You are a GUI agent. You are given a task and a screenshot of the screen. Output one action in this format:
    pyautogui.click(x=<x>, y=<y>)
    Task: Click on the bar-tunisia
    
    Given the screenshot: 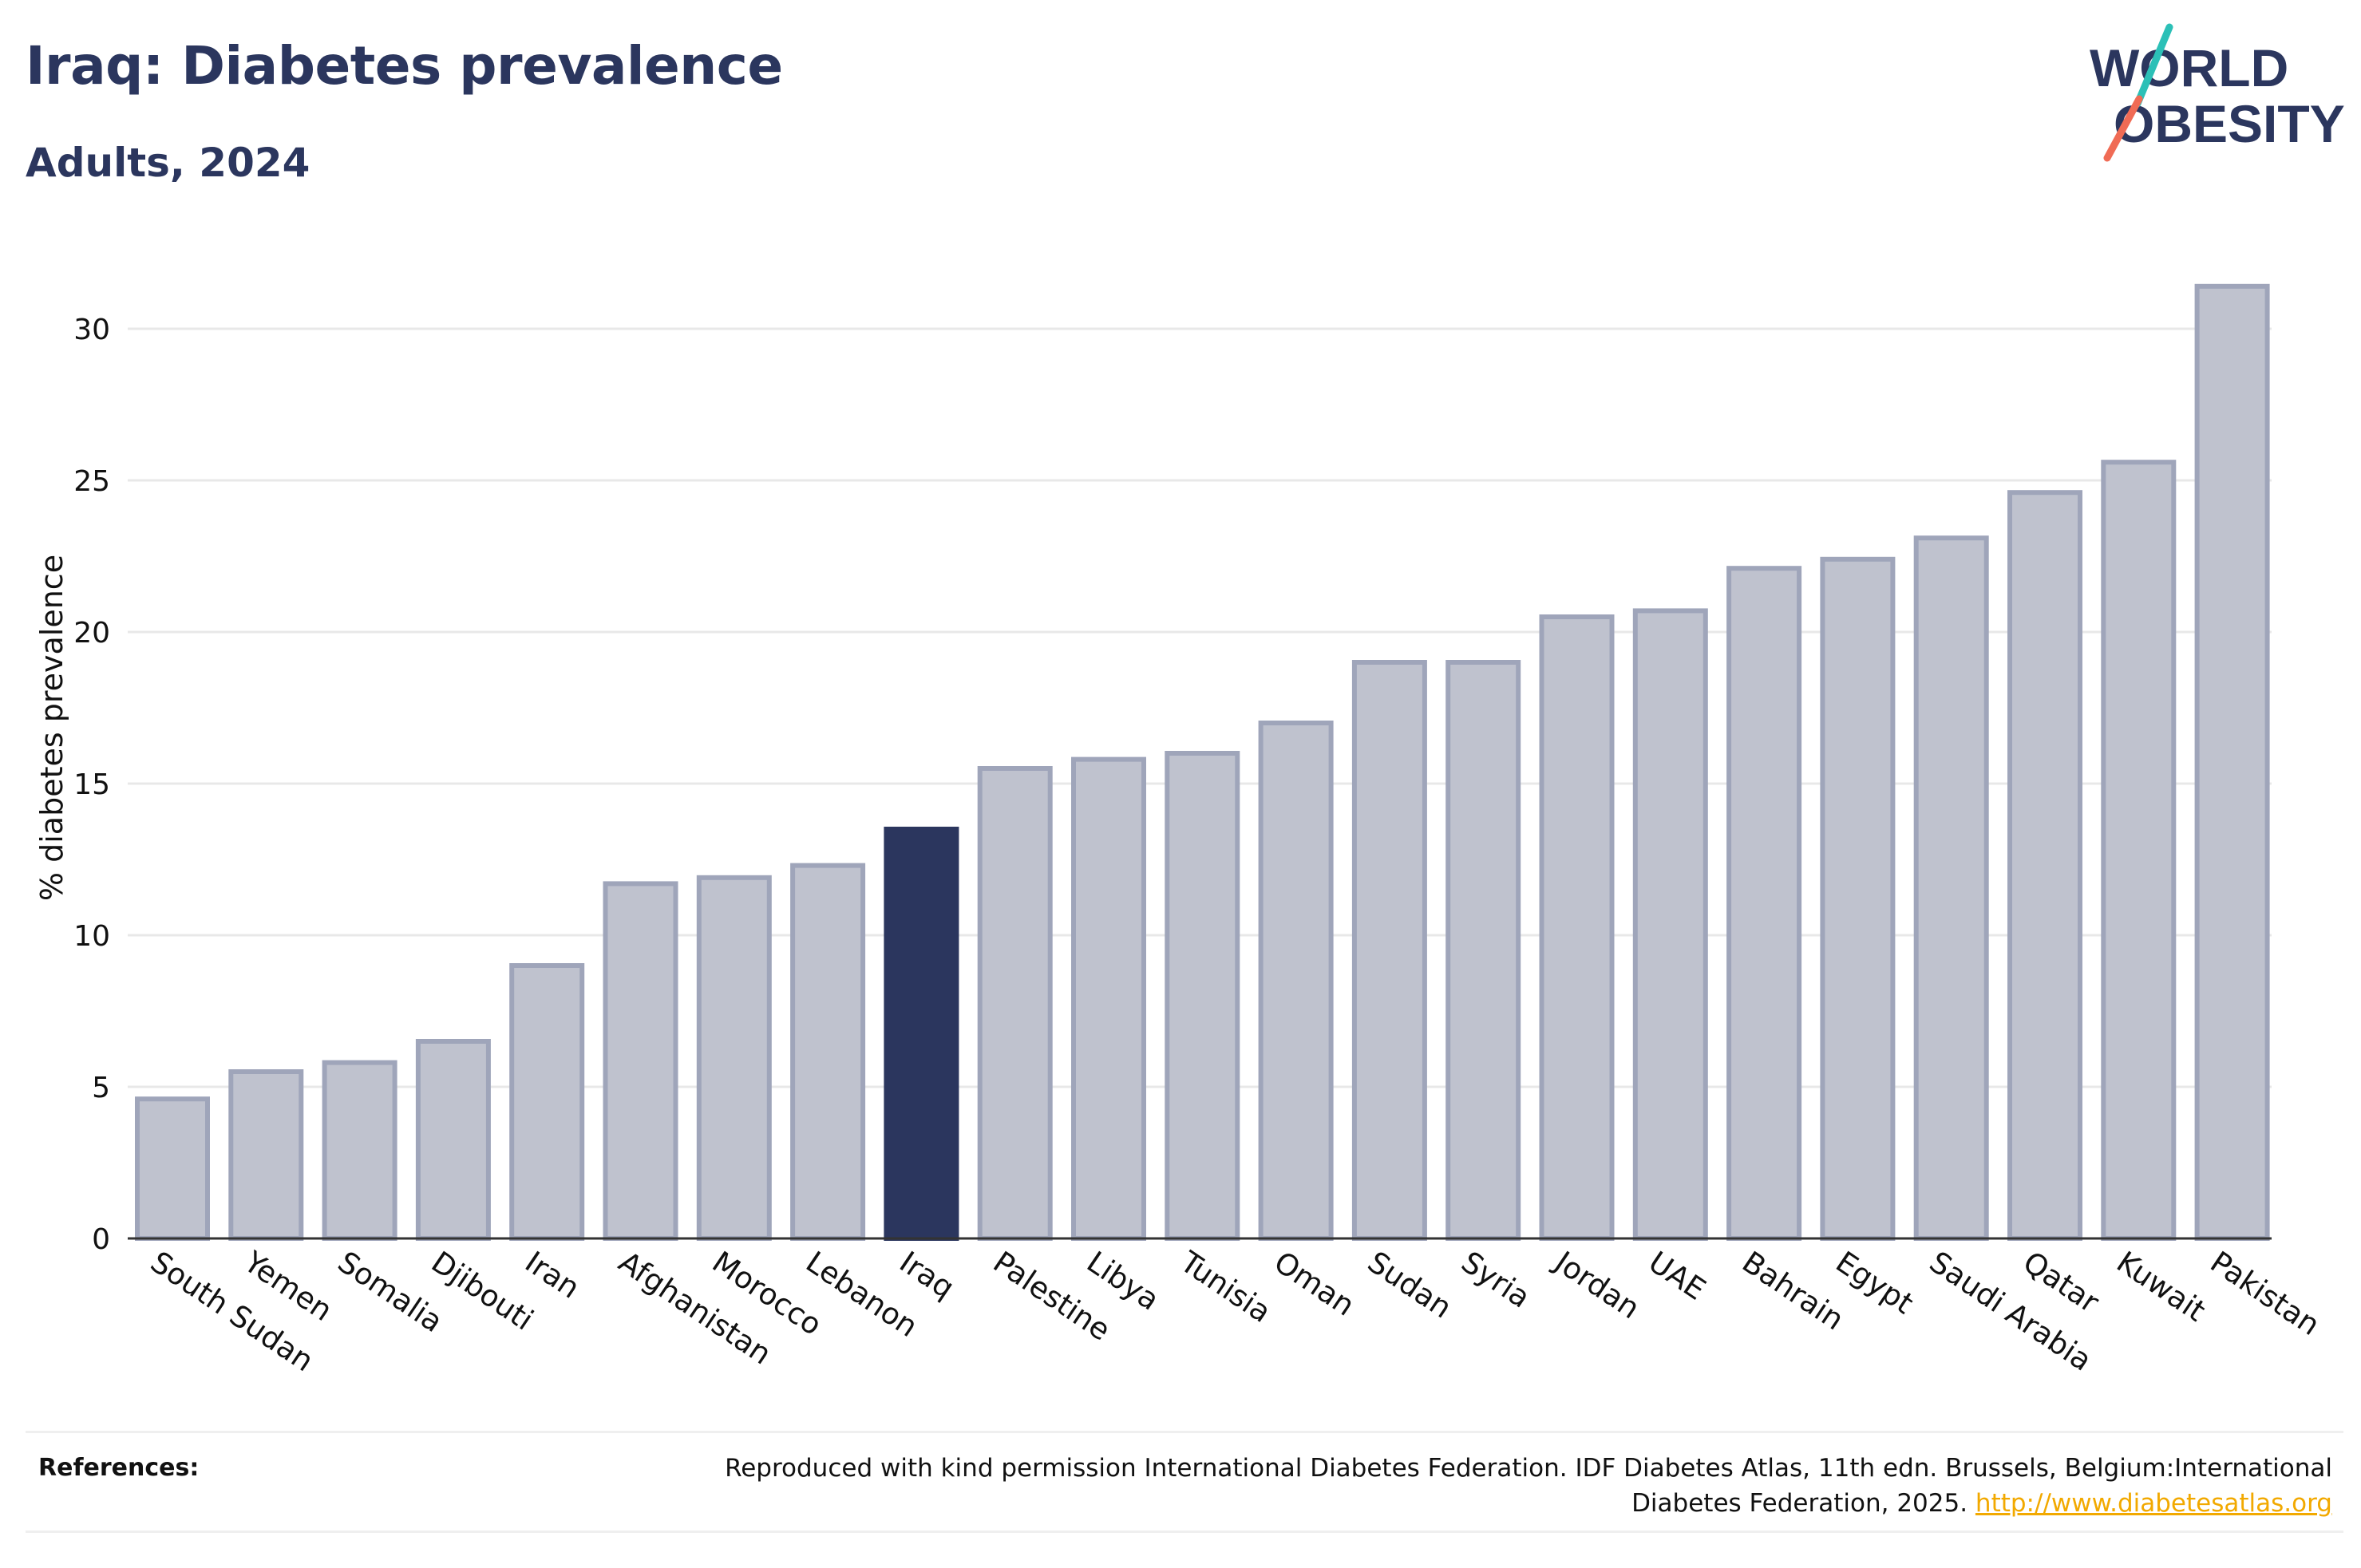 What is the action you would take?
    pyautogui.click(x=1202, y=996)
    